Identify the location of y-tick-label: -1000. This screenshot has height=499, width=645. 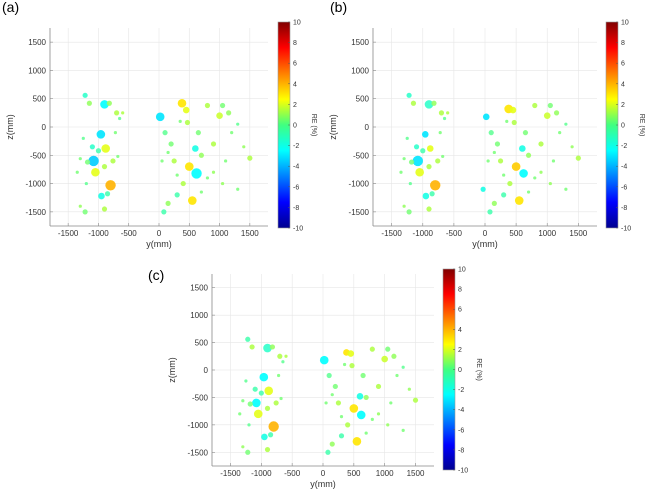
(198, 425).